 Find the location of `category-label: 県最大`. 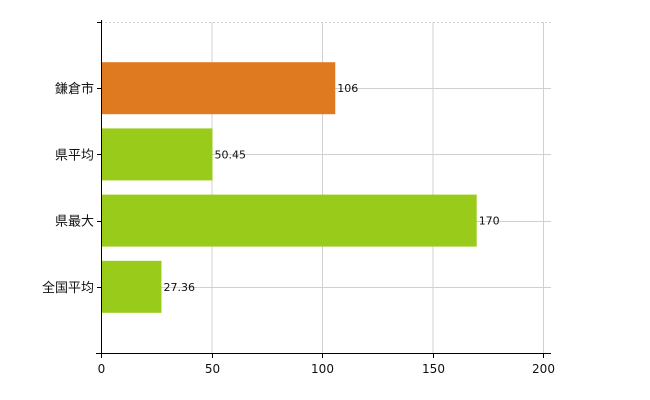

category-label: 県最大 is located at coordinates (74, 222).